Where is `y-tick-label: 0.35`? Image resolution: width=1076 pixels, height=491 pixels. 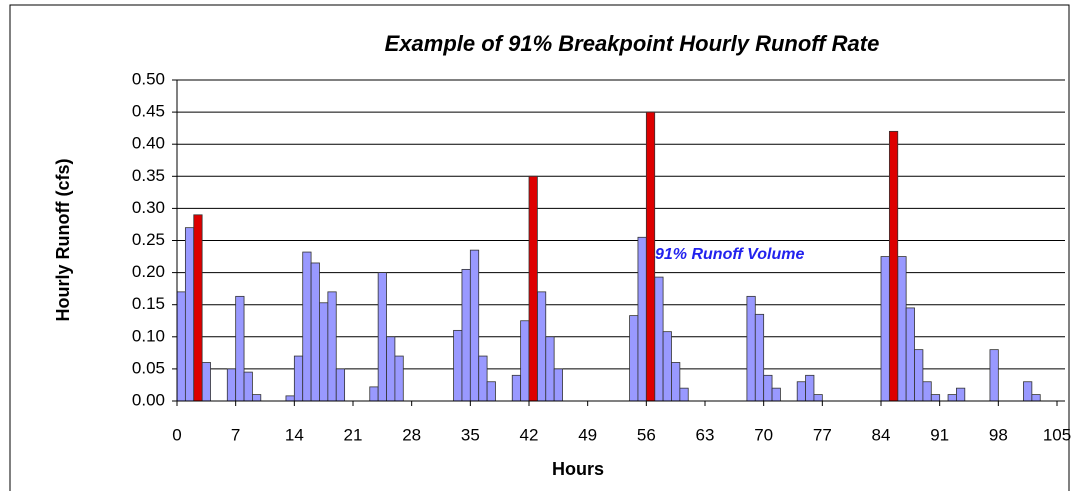
y-tick-label: 0.35 is located at coordinates (148, 175).